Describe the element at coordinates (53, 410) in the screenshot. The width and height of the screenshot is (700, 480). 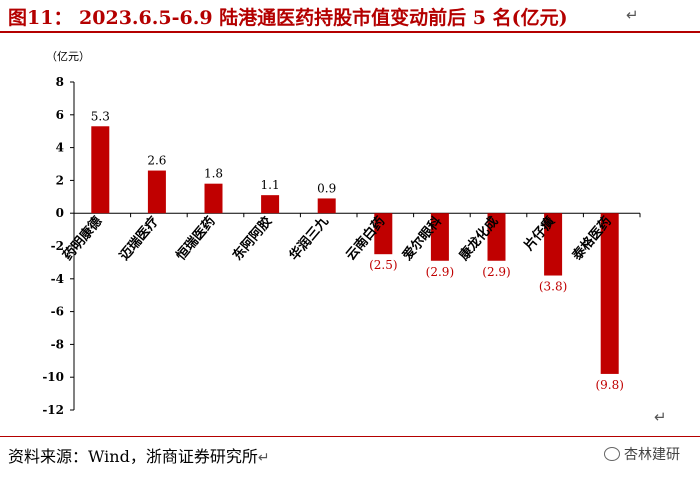
I see `y-tick-label: -12` at that location.